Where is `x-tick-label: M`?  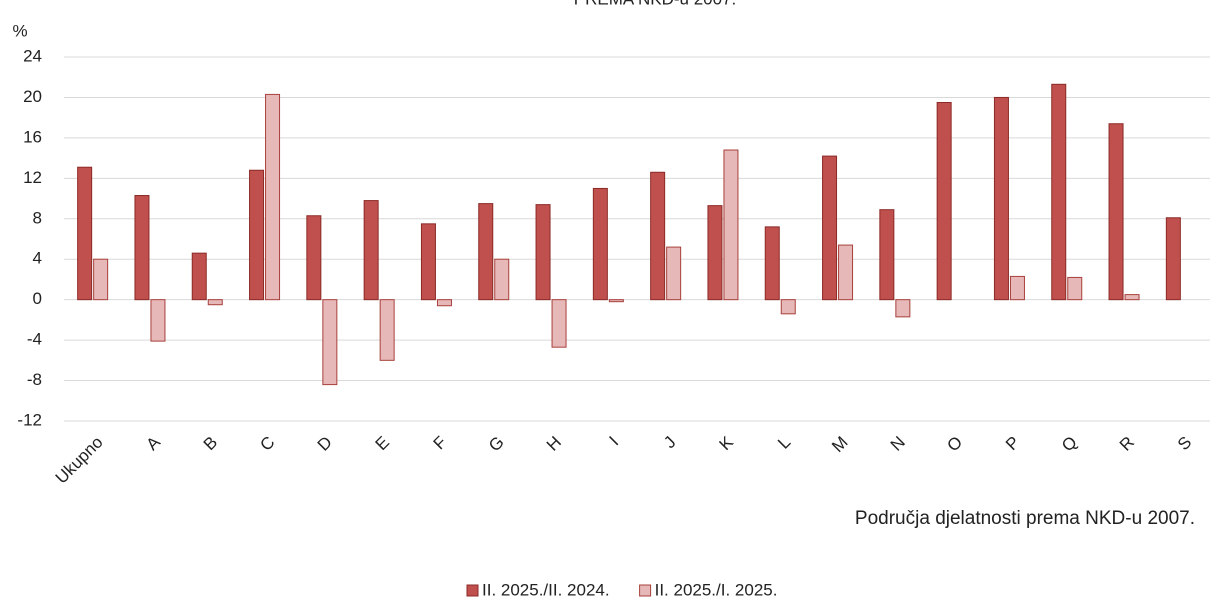 x-tick-label: M is located at coordinates (839, 444).